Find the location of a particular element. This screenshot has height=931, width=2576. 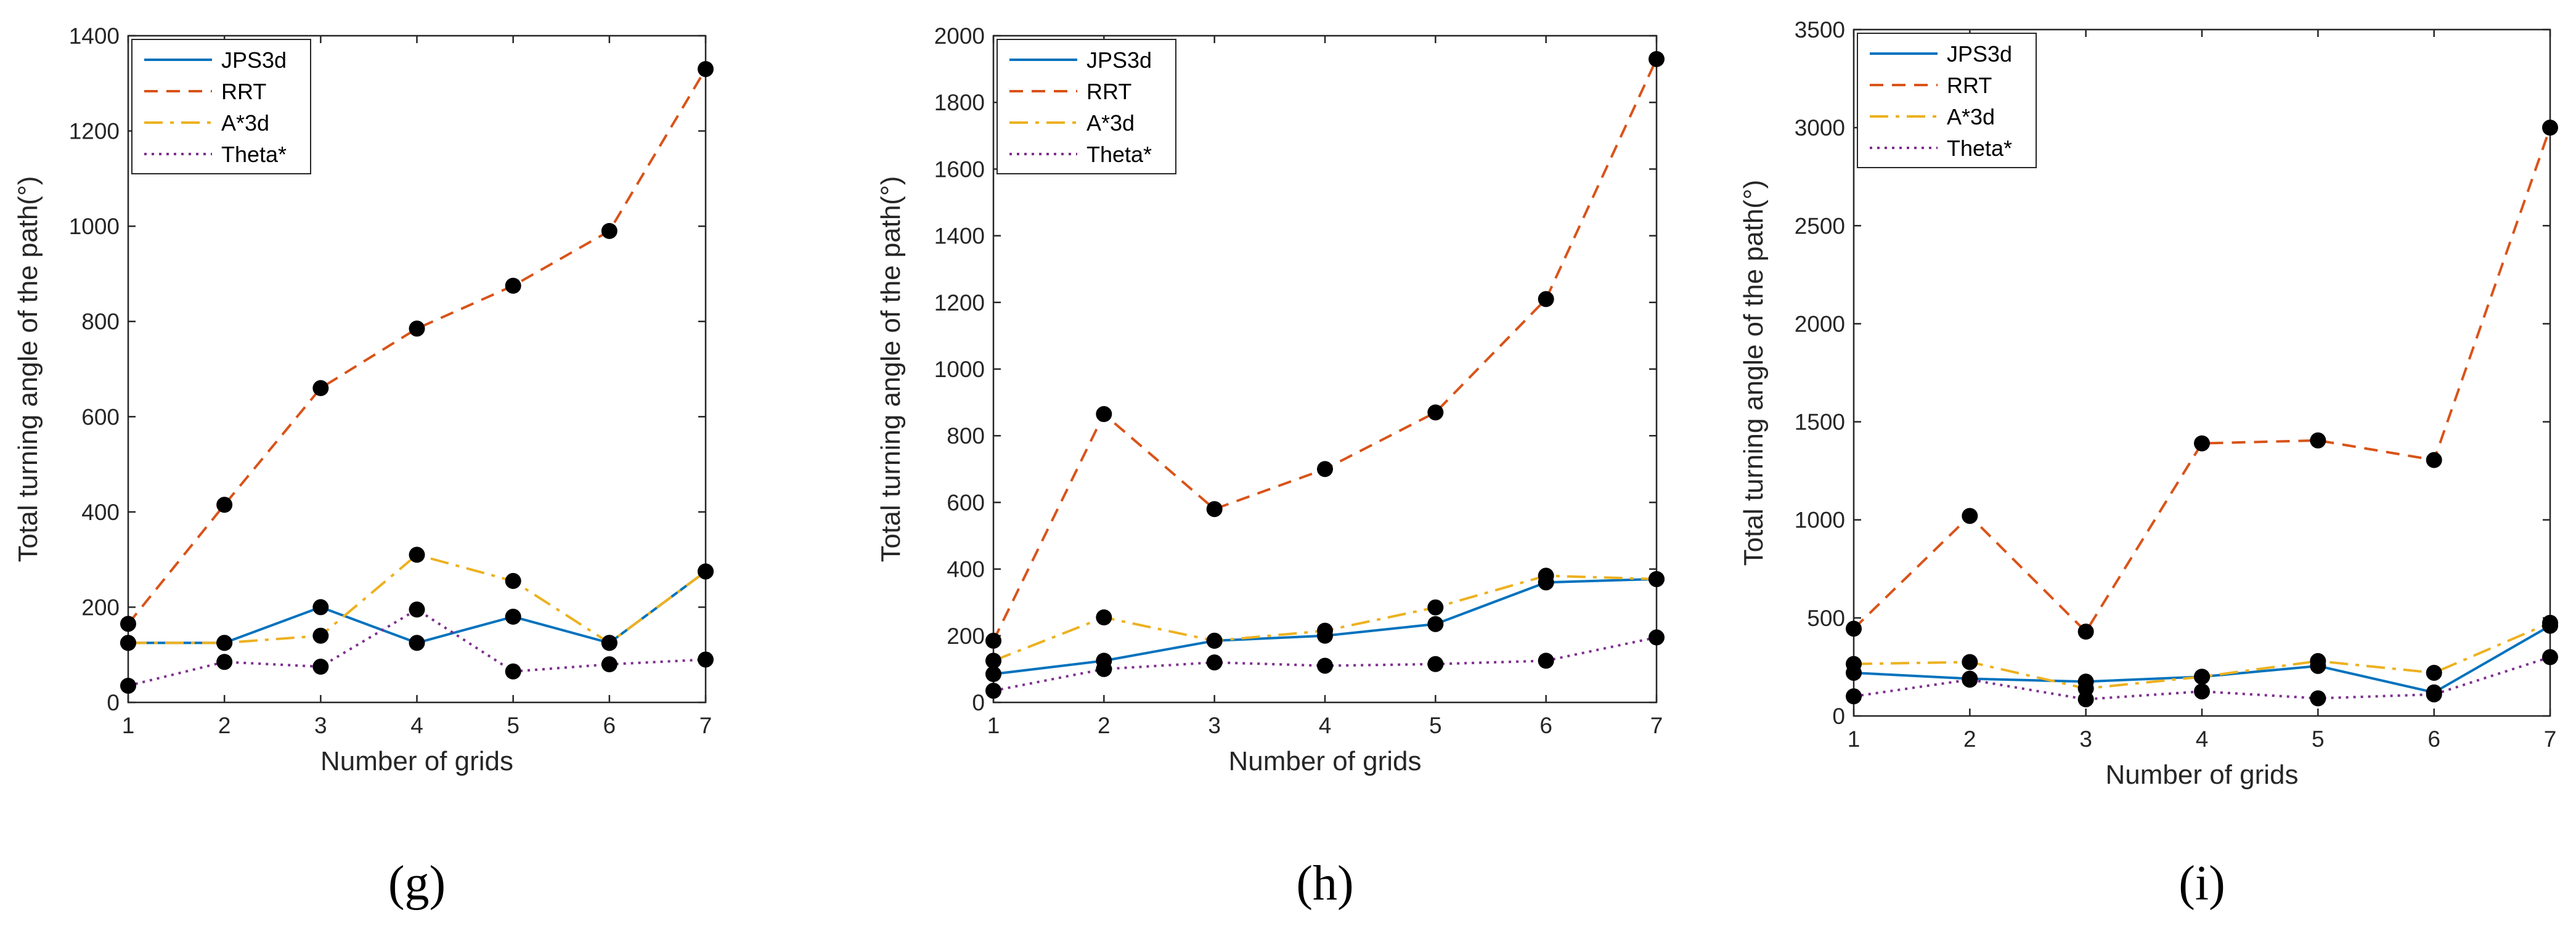

y-tick-label: 1800 is located at coordinates (960, 102).